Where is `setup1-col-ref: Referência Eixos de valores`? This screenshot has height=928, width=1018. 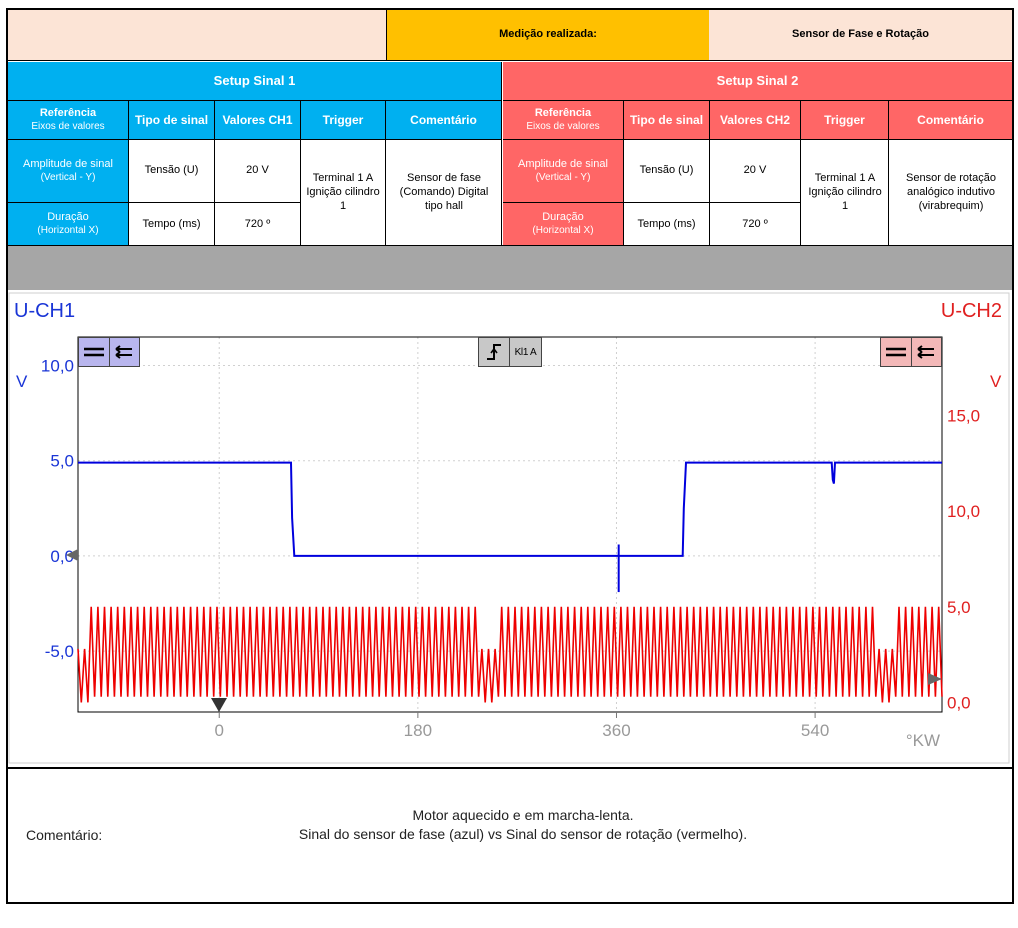
setup1-col-ref: Referência Eixos de valores is located at coordinates (68, 120).